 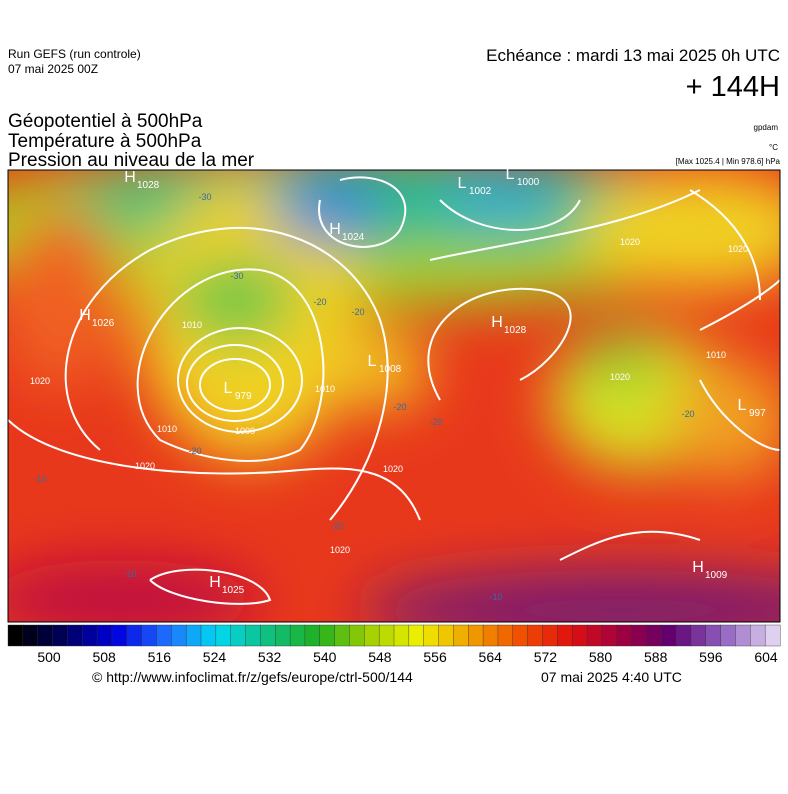 What do you see at coordinates (528, 182) in the screenshot?
I see `pressure-center-value: 1000` at bounding box center [528, 182].